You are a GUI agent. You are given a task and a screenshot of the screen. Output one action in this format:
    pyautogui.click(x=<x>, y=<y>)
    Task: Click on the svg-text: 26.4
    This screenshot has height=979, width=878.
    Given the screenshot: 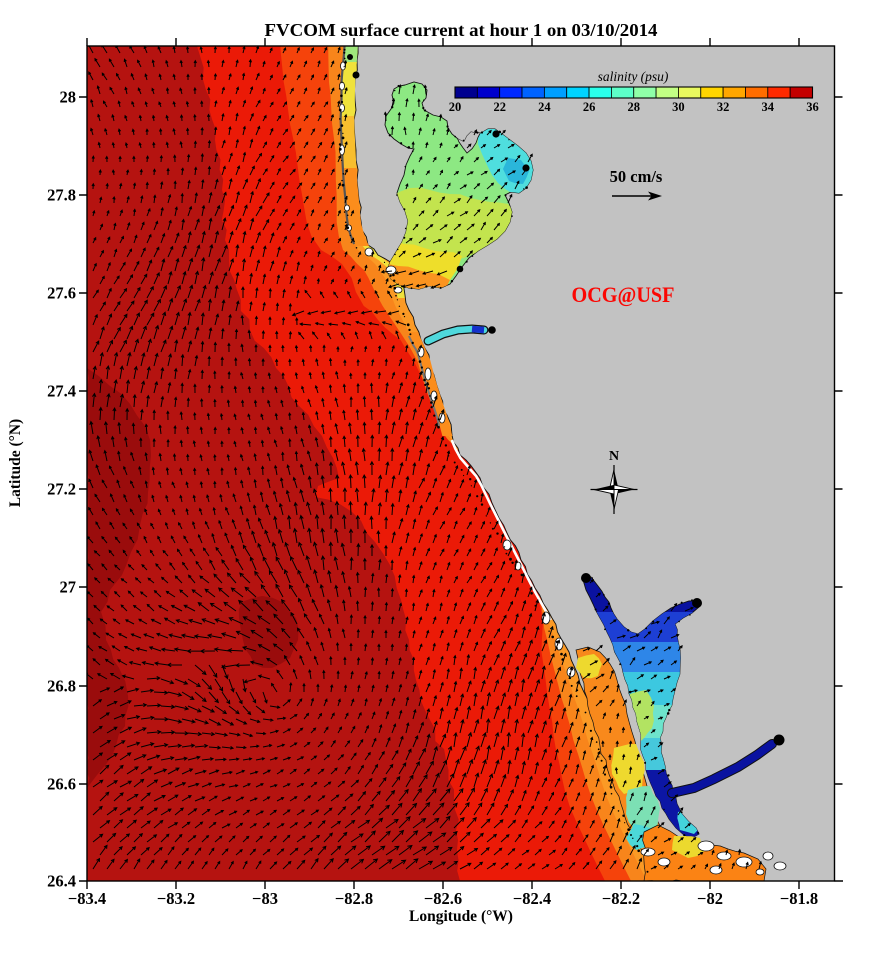 What is the action you would take?
    pyautogui.click(x=61, y=881)
    